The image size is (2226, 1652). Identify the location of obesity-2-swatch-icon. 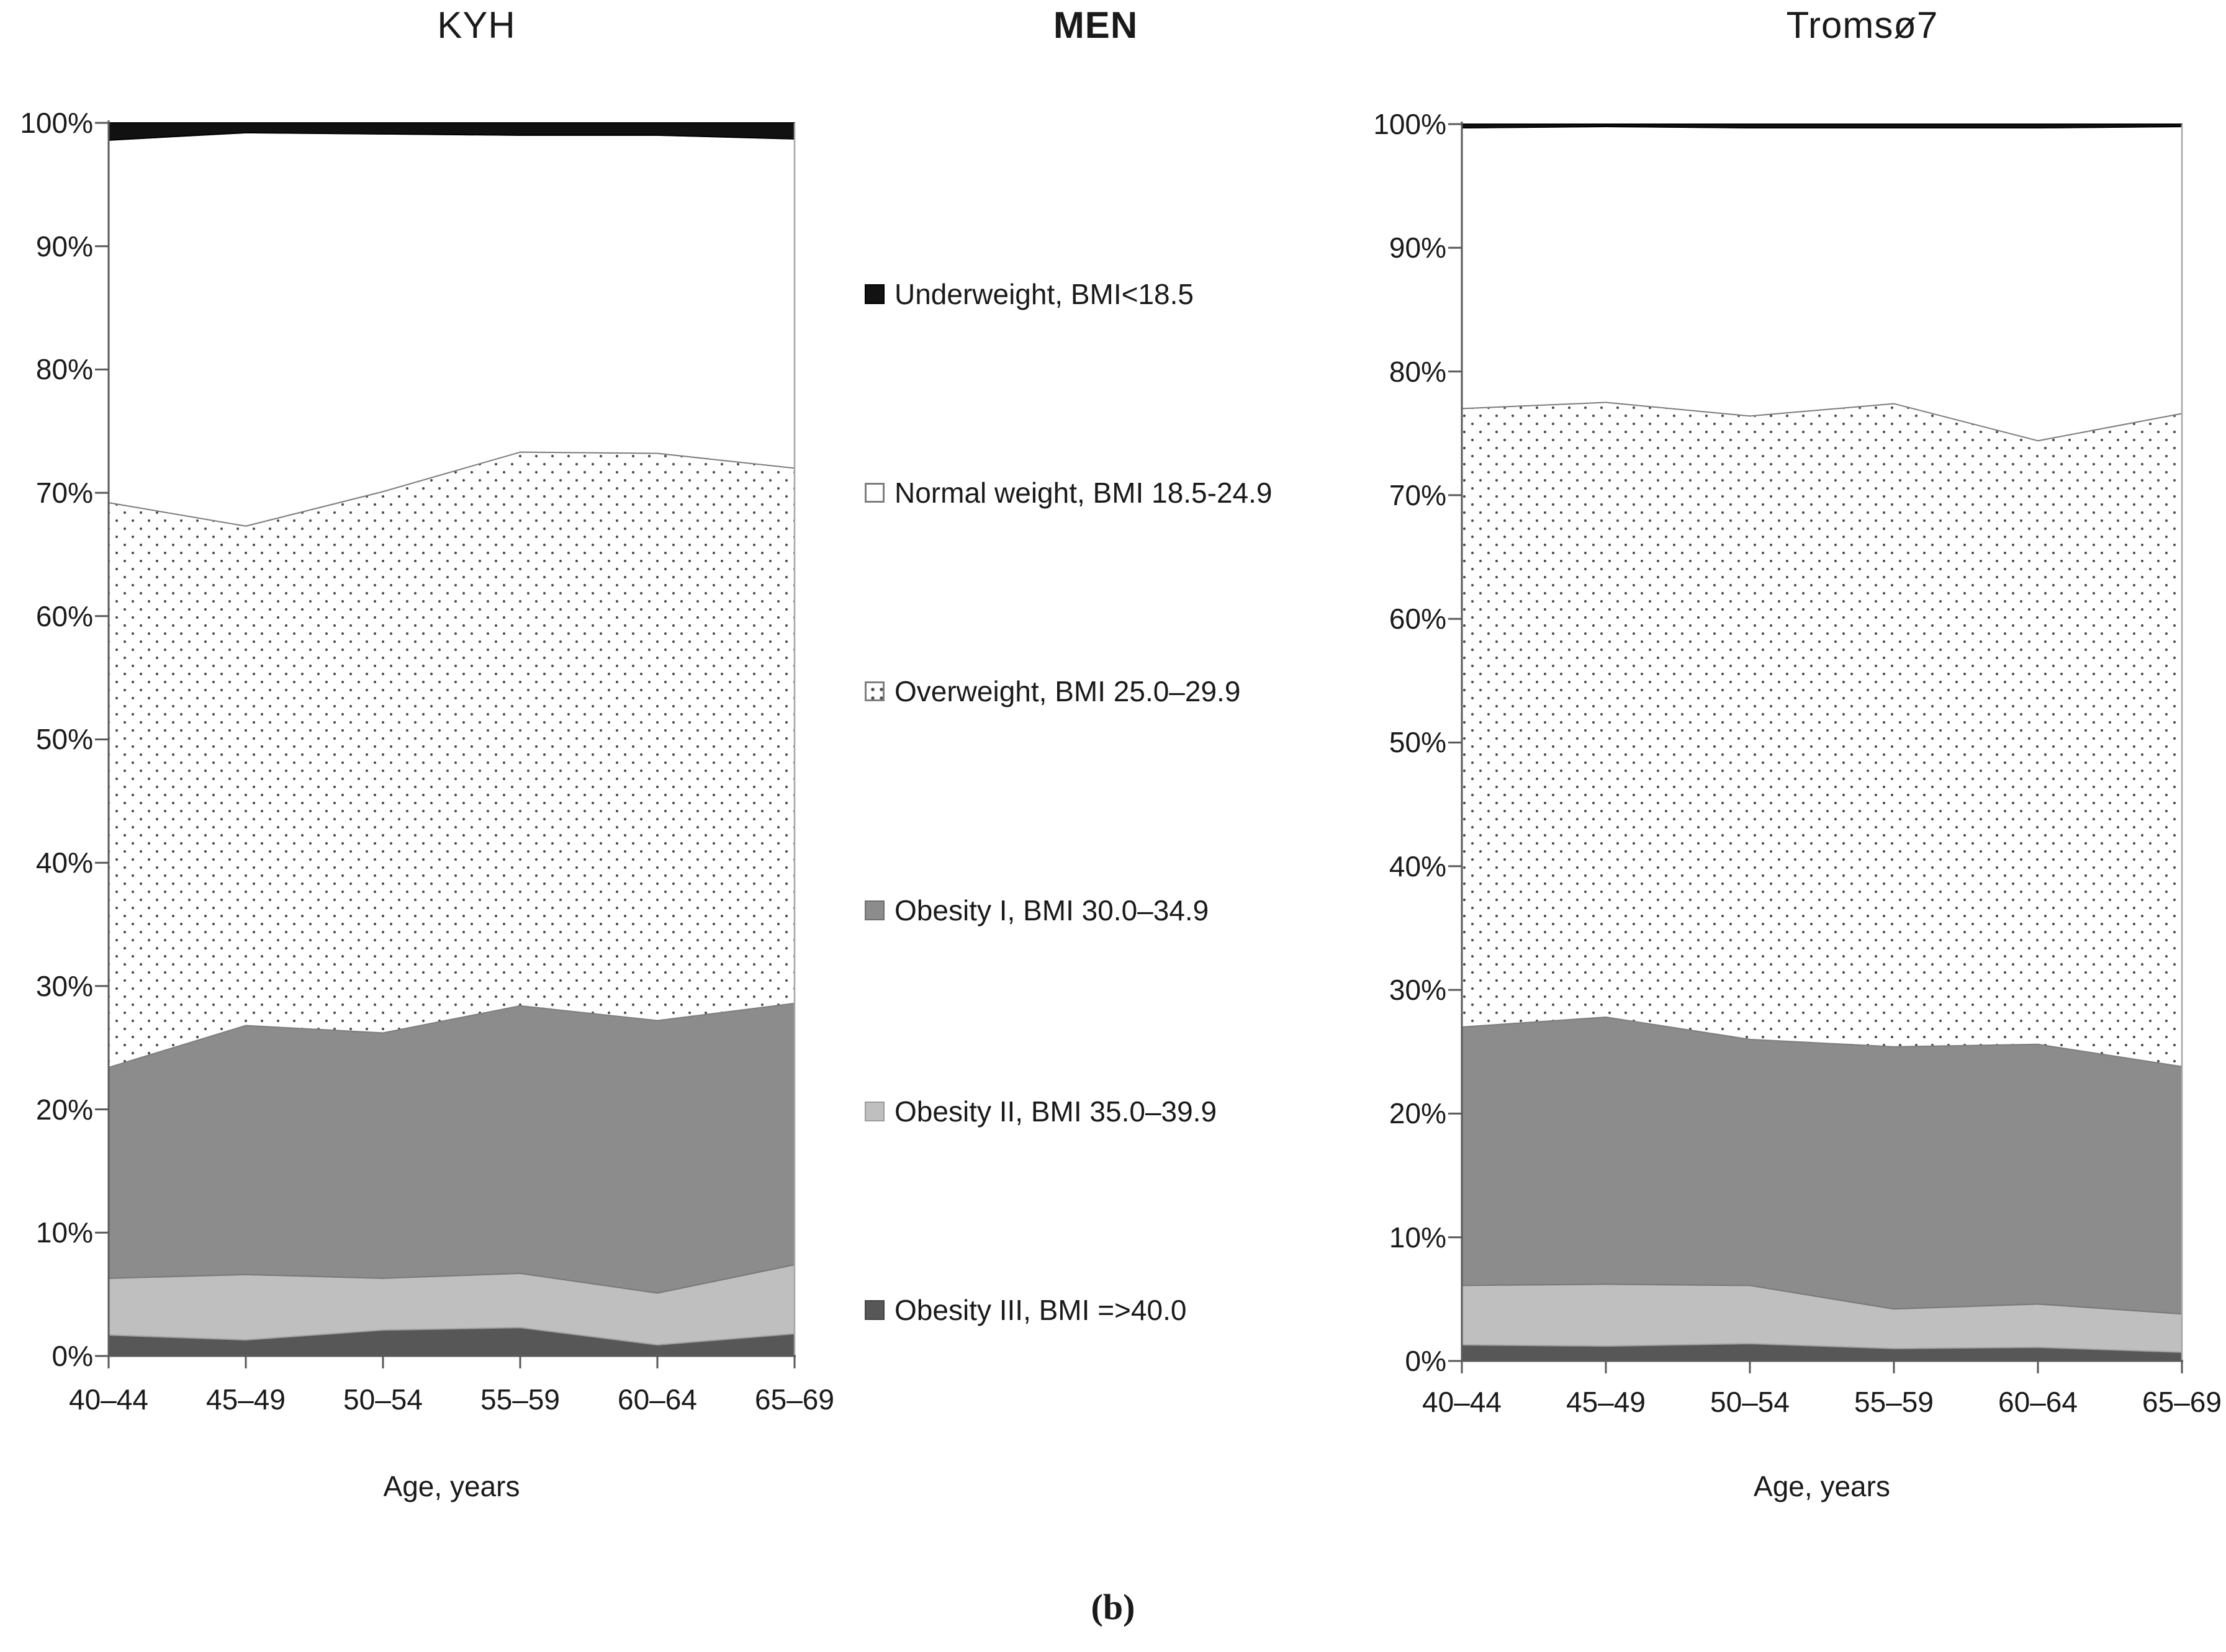
(875, 1111).